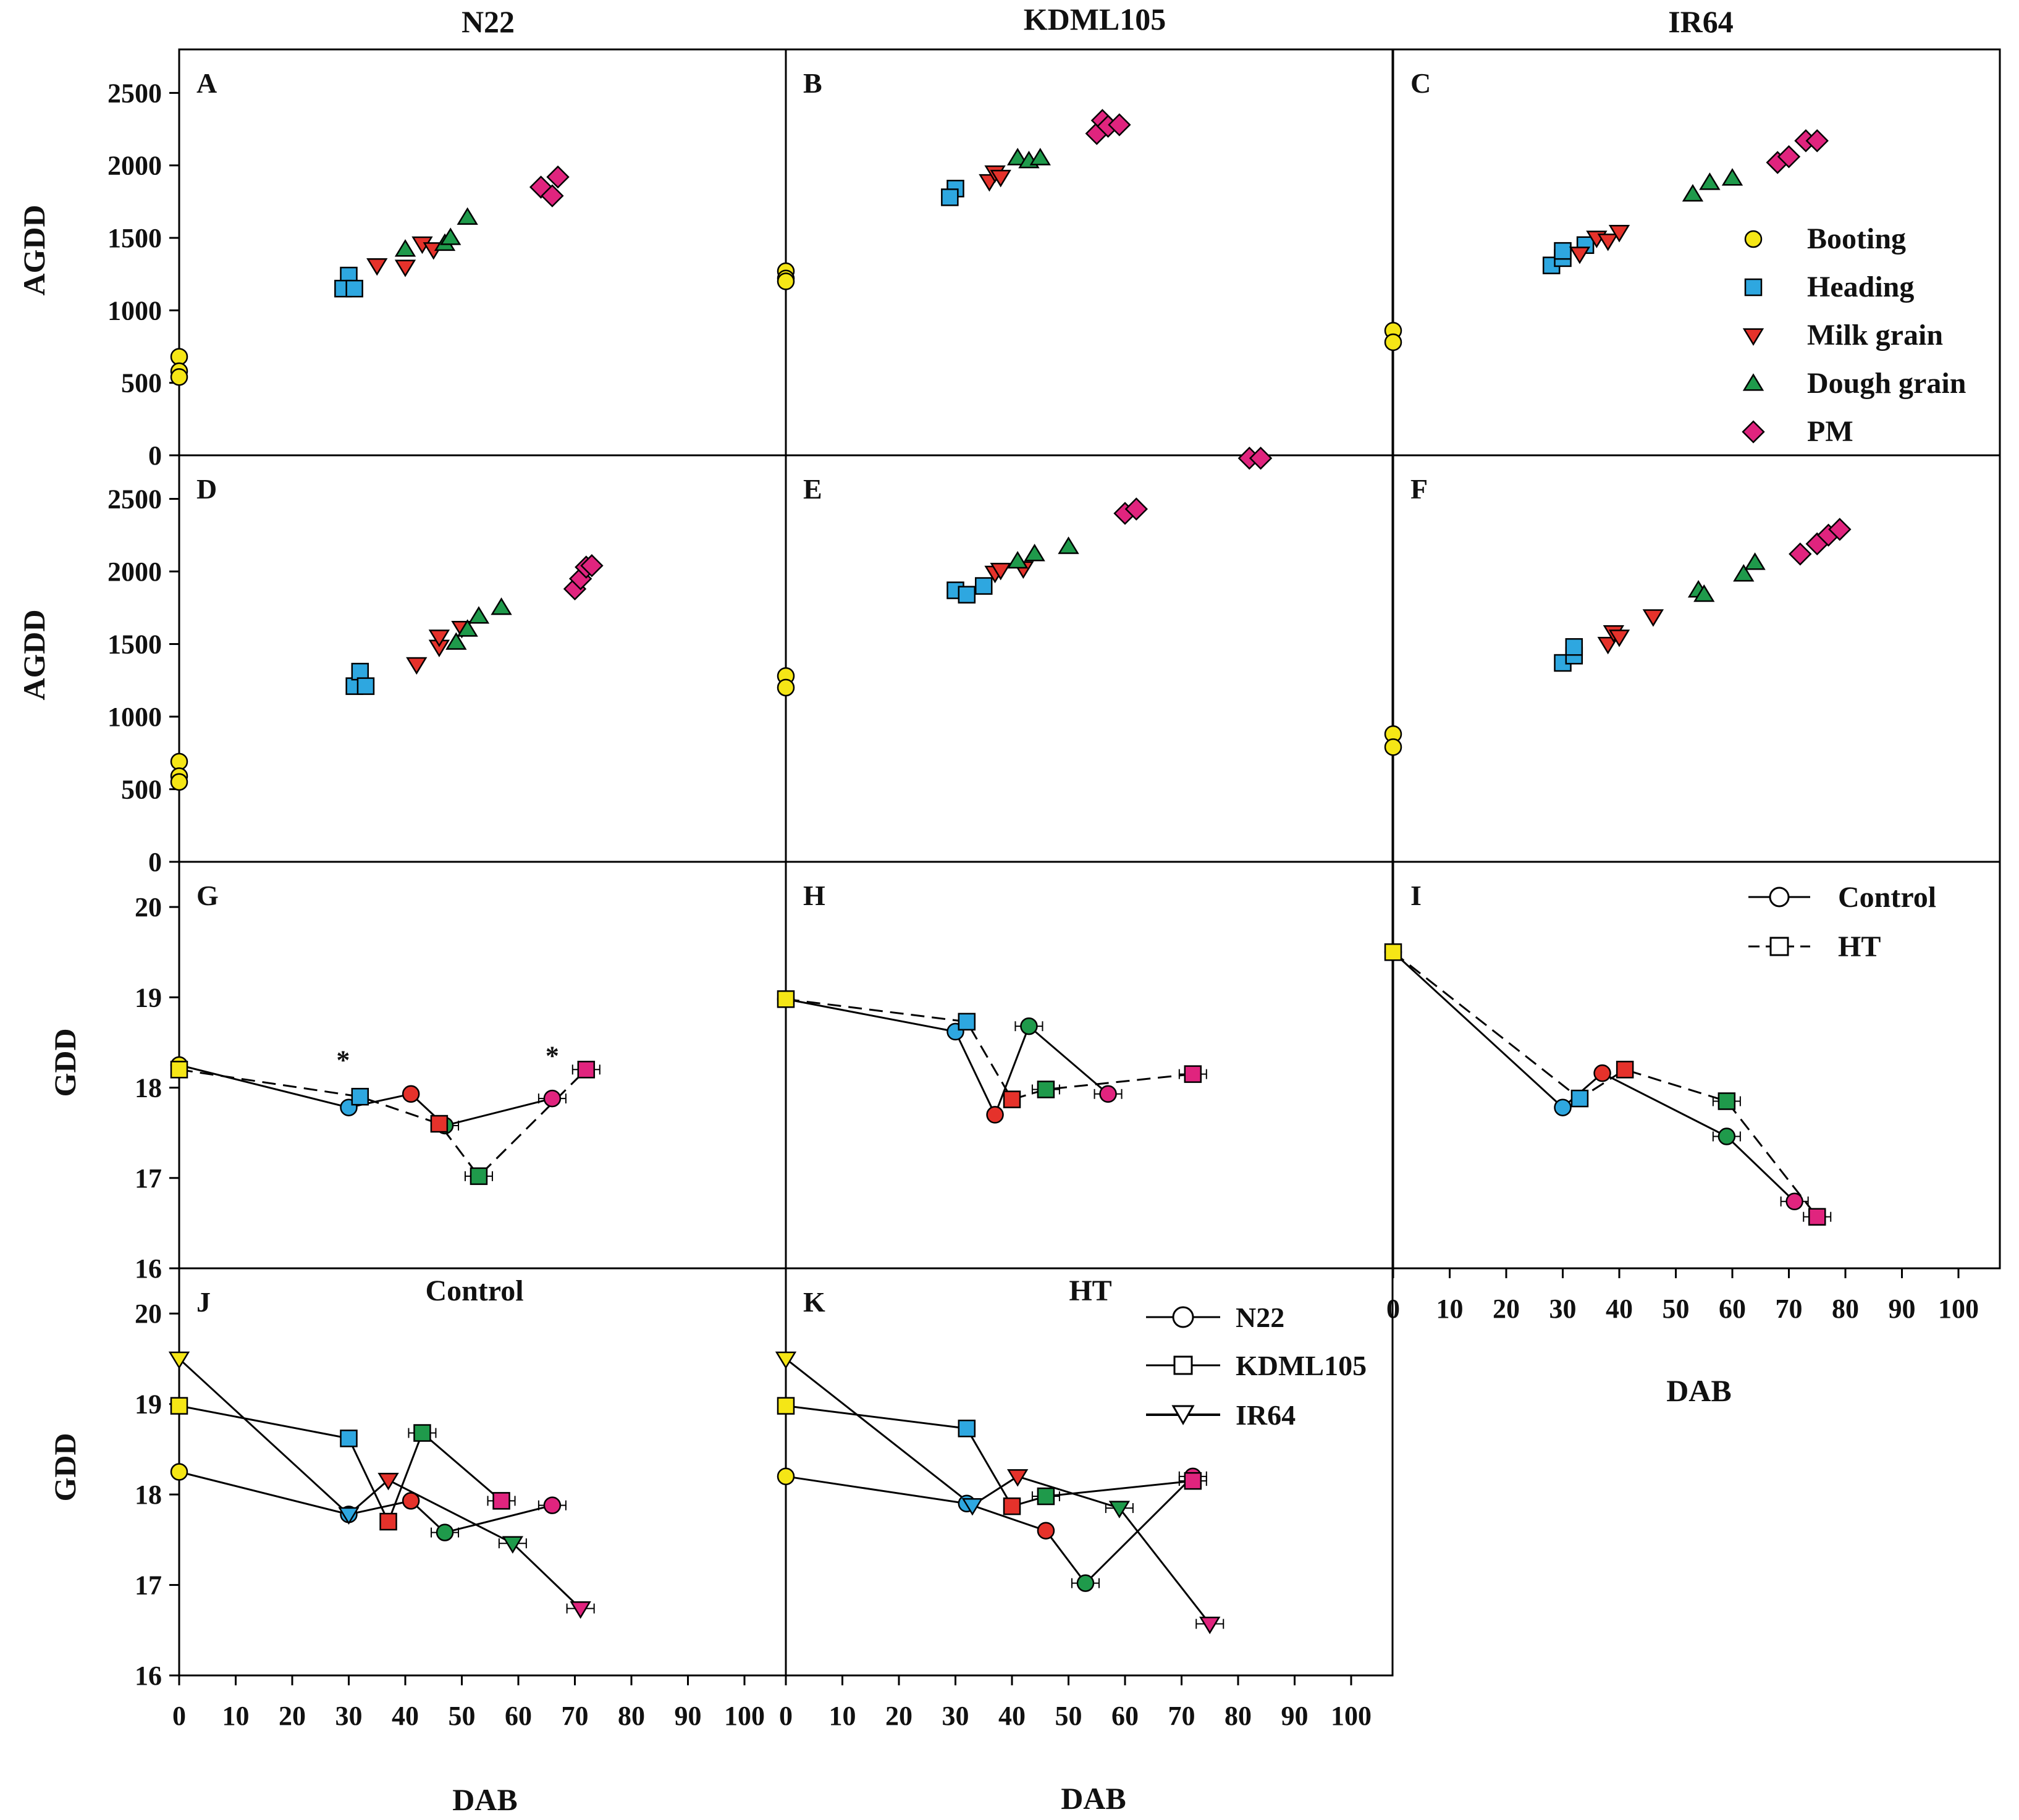 This screenshot has width=2019, height=1820. What do you see at coordinates (1046, 1089) in the screenshot?
I see `point-ht-dough` at bounding box center [1046, 1089].